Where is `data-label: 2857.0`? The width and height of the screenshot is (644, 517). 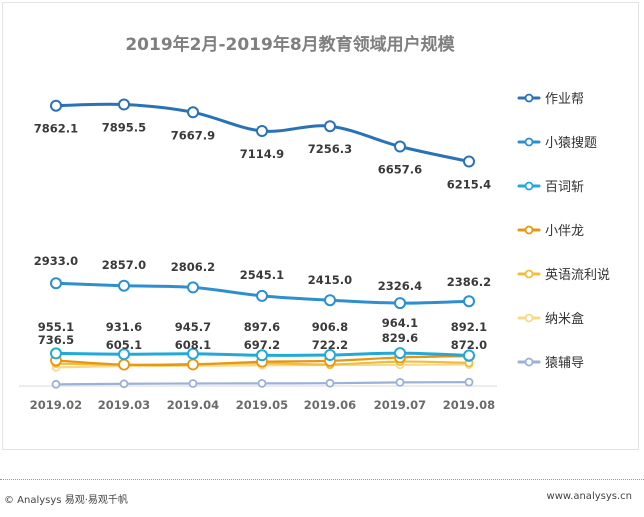
data-label: 2857.0 is located at coordinates (124, 265).